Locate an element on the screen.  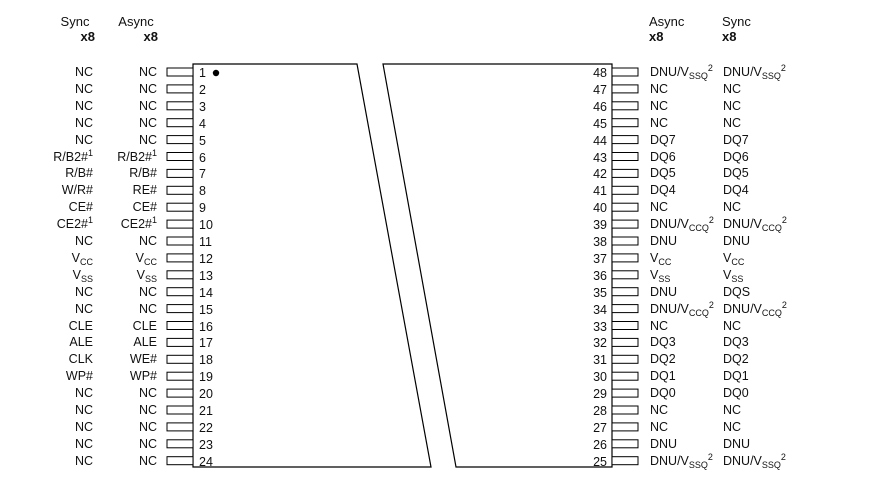
left-async-label-24: NC is located at coordinates (148, 461).